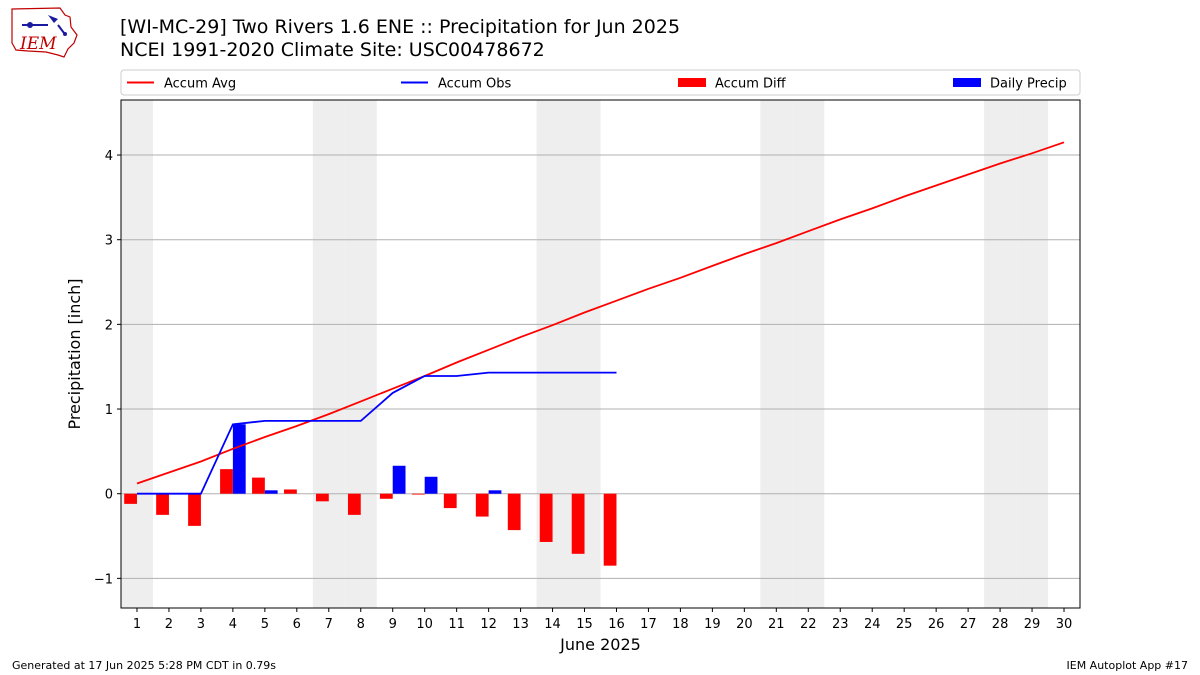 The image size is (1200, 675). Describe the element at coordinates (103, 579) in the screenshot. I see `y-tick-label: −1` at that location.